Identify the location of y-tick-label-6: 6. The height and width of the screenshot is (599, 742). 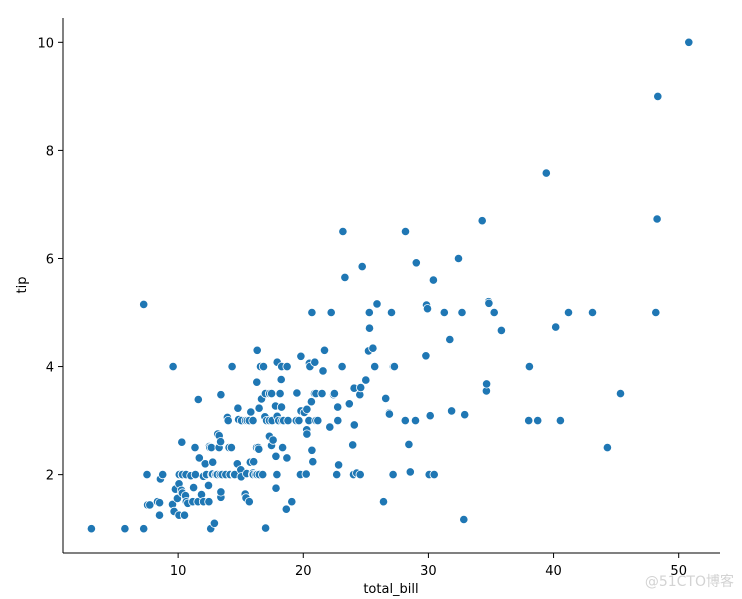
(50, 259).